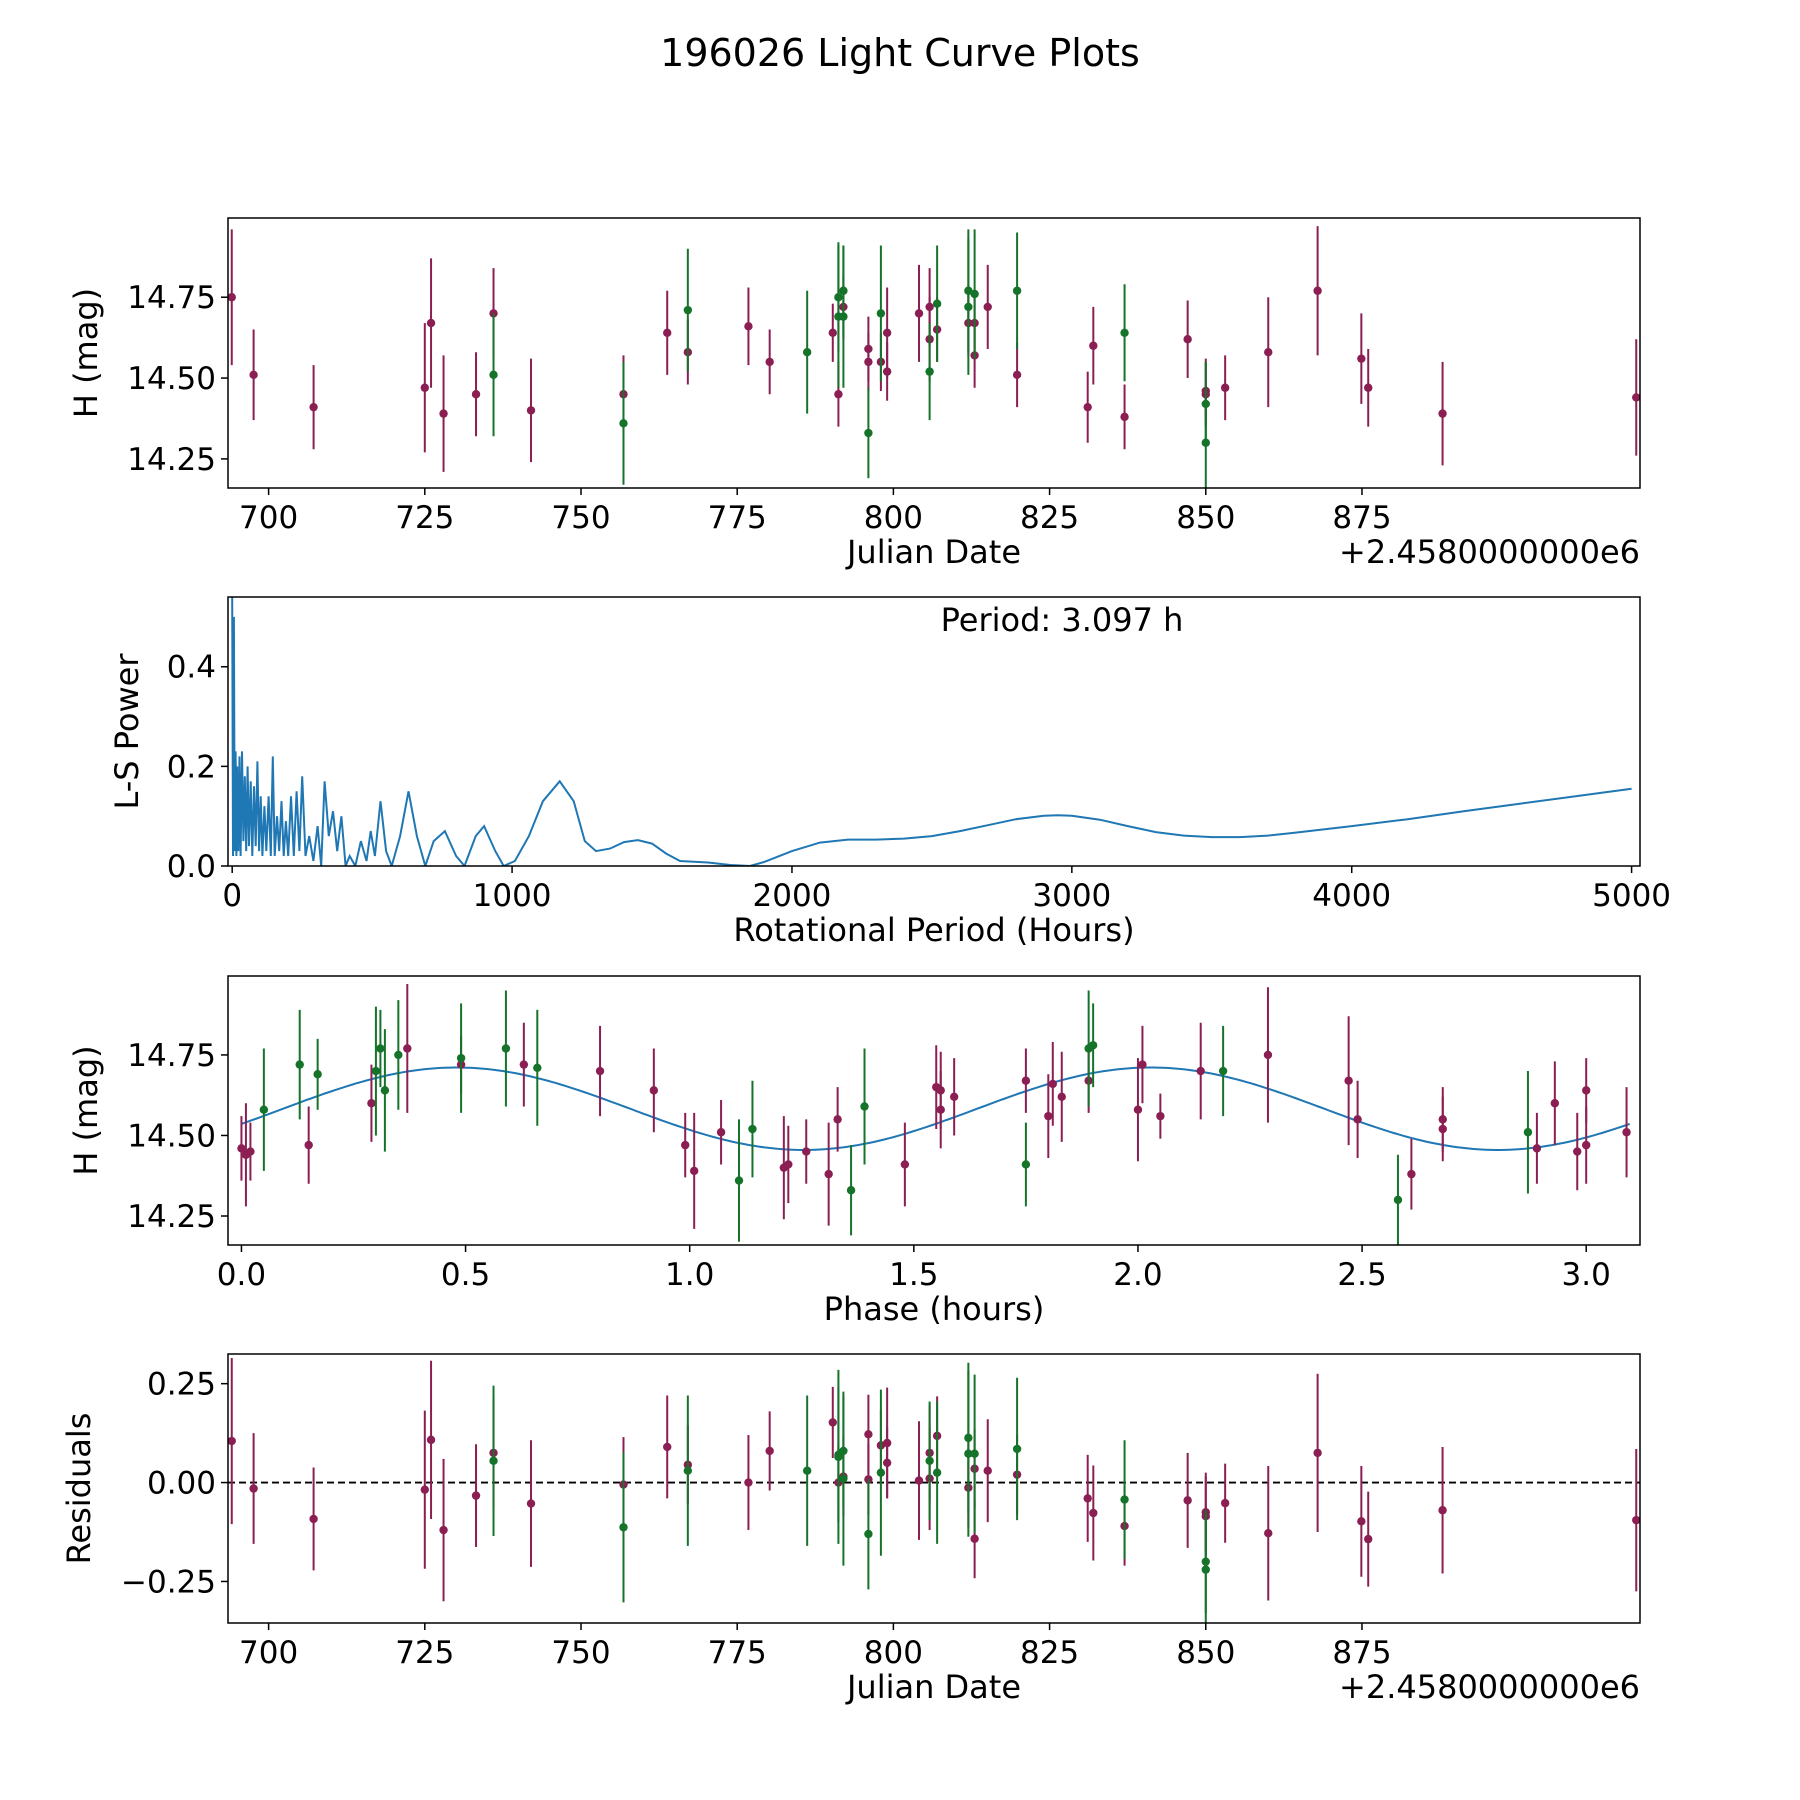  Describe the element at coordinates (1361, 518) in the screenshot. I see `x-tick-label: 875` at that location.